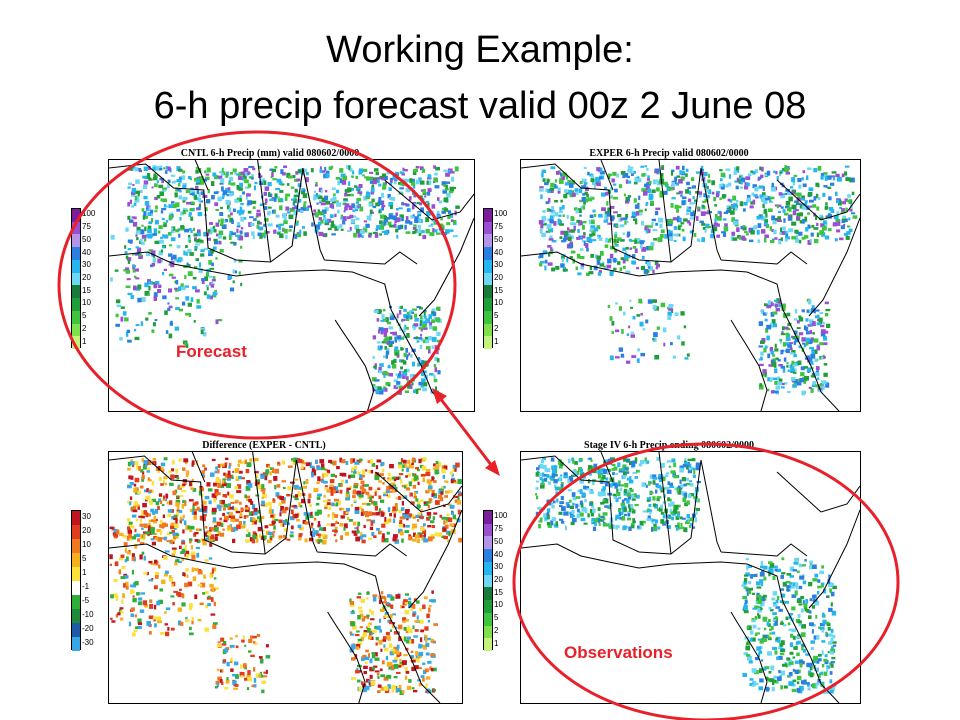 The width and height of the screenshot is (960, 720). I want to click on precip-legend-cntl: 100 75 50 40 30 20 15 10 5 2 1, so click(87, 279).